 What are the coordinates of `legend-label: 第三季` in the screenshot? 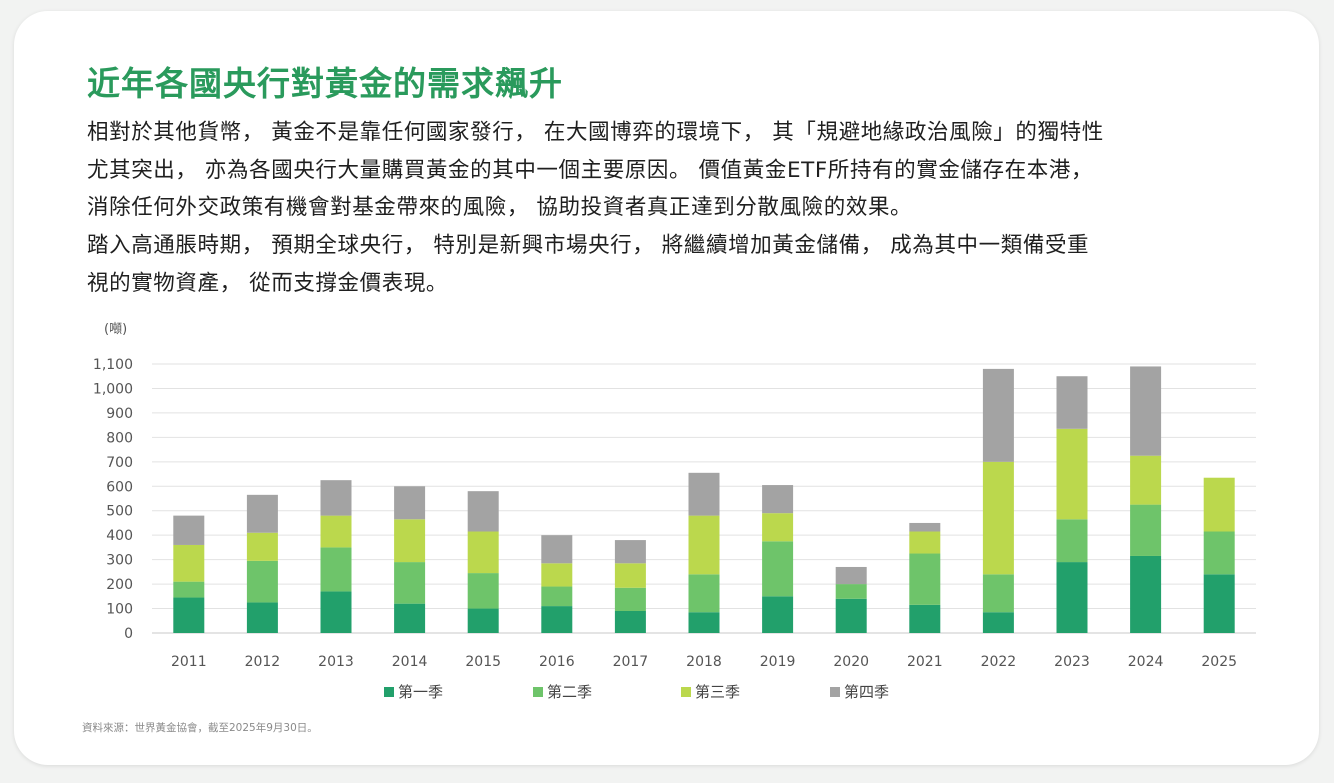 It's located at (717, 692).